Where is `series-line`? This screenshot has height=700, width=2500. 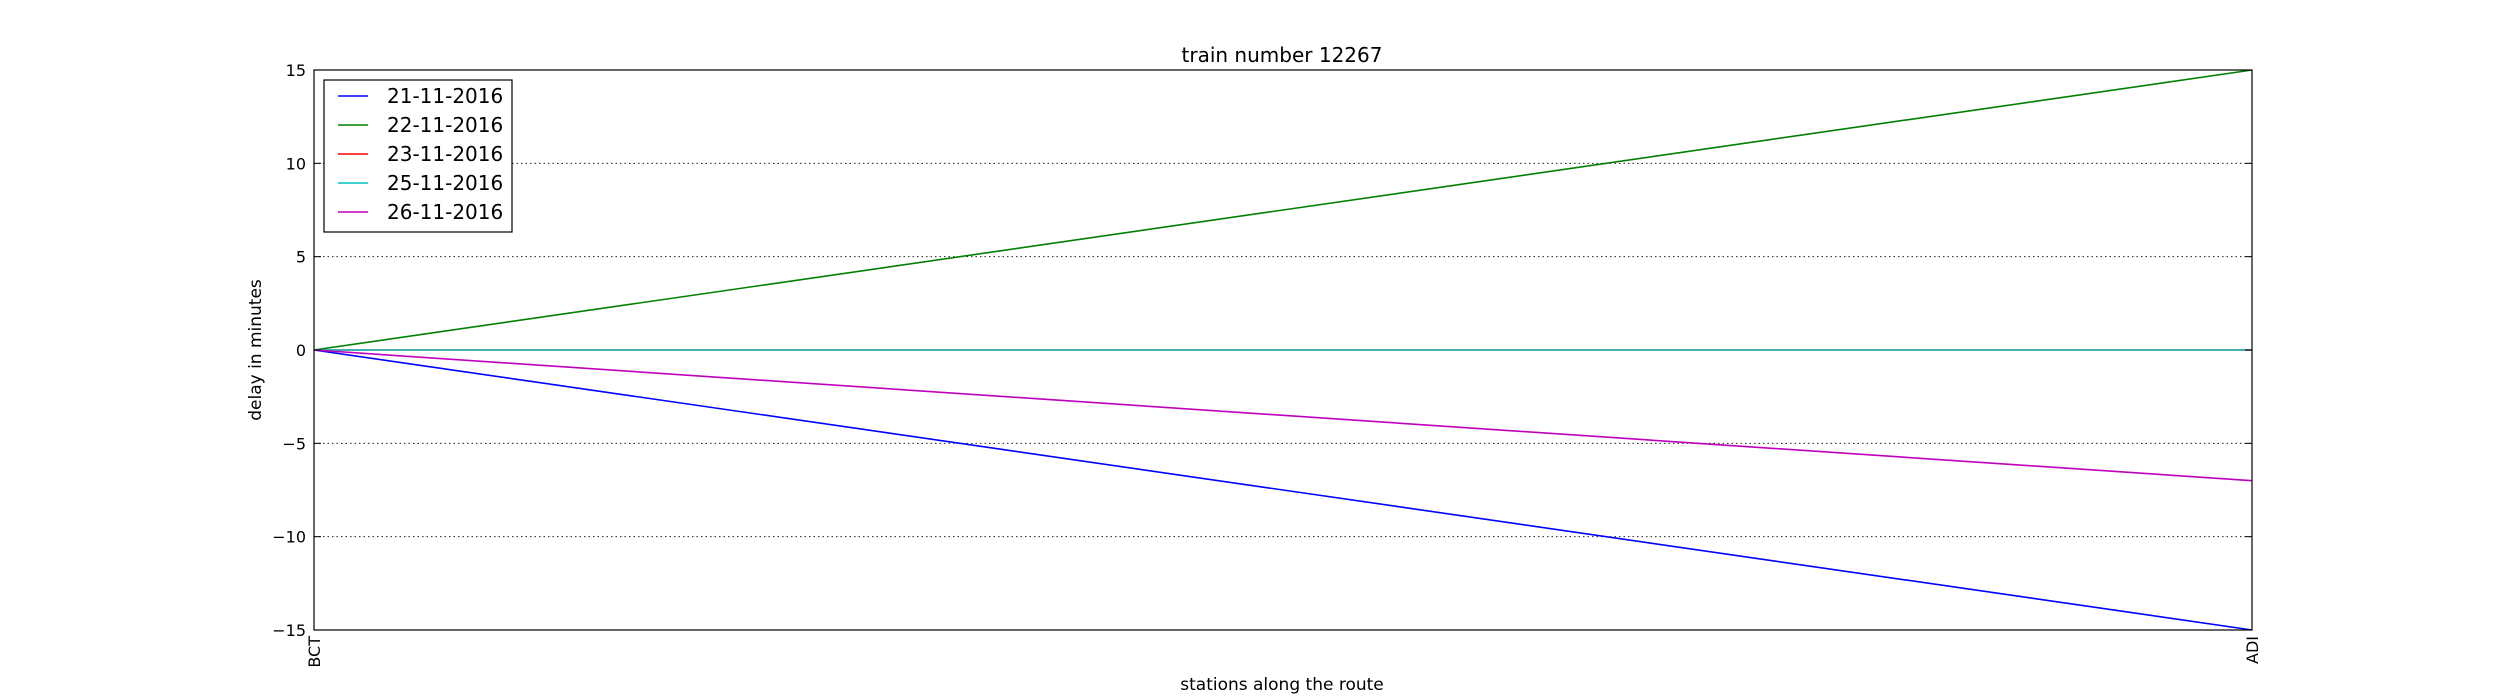
series-line is located at coordinates (1283, 415).